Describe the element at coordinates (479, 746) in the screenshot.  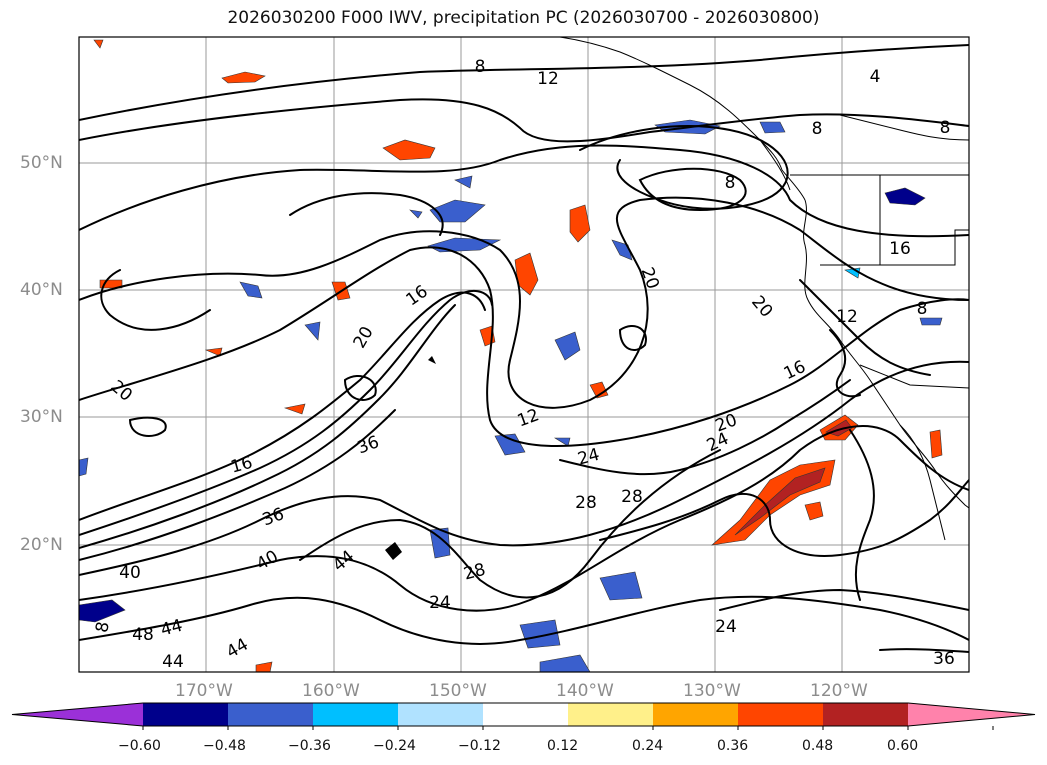
I see `colorbar-tick-label: −0.12` at that location.